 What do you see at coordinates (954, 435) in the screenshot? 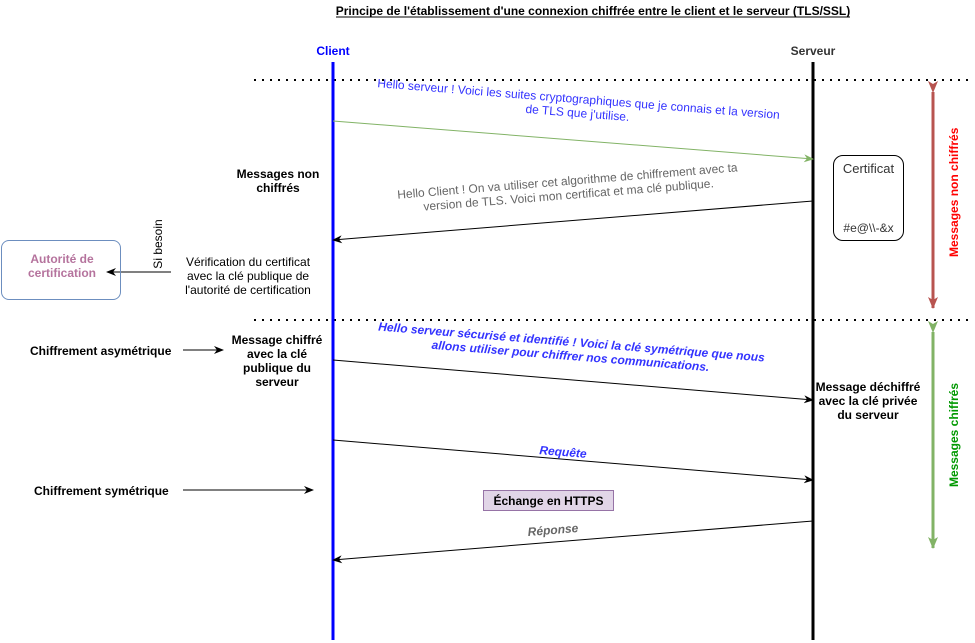
I see `encrypted-side-label: Messages chiffrés` at bounding box center [954, 435].